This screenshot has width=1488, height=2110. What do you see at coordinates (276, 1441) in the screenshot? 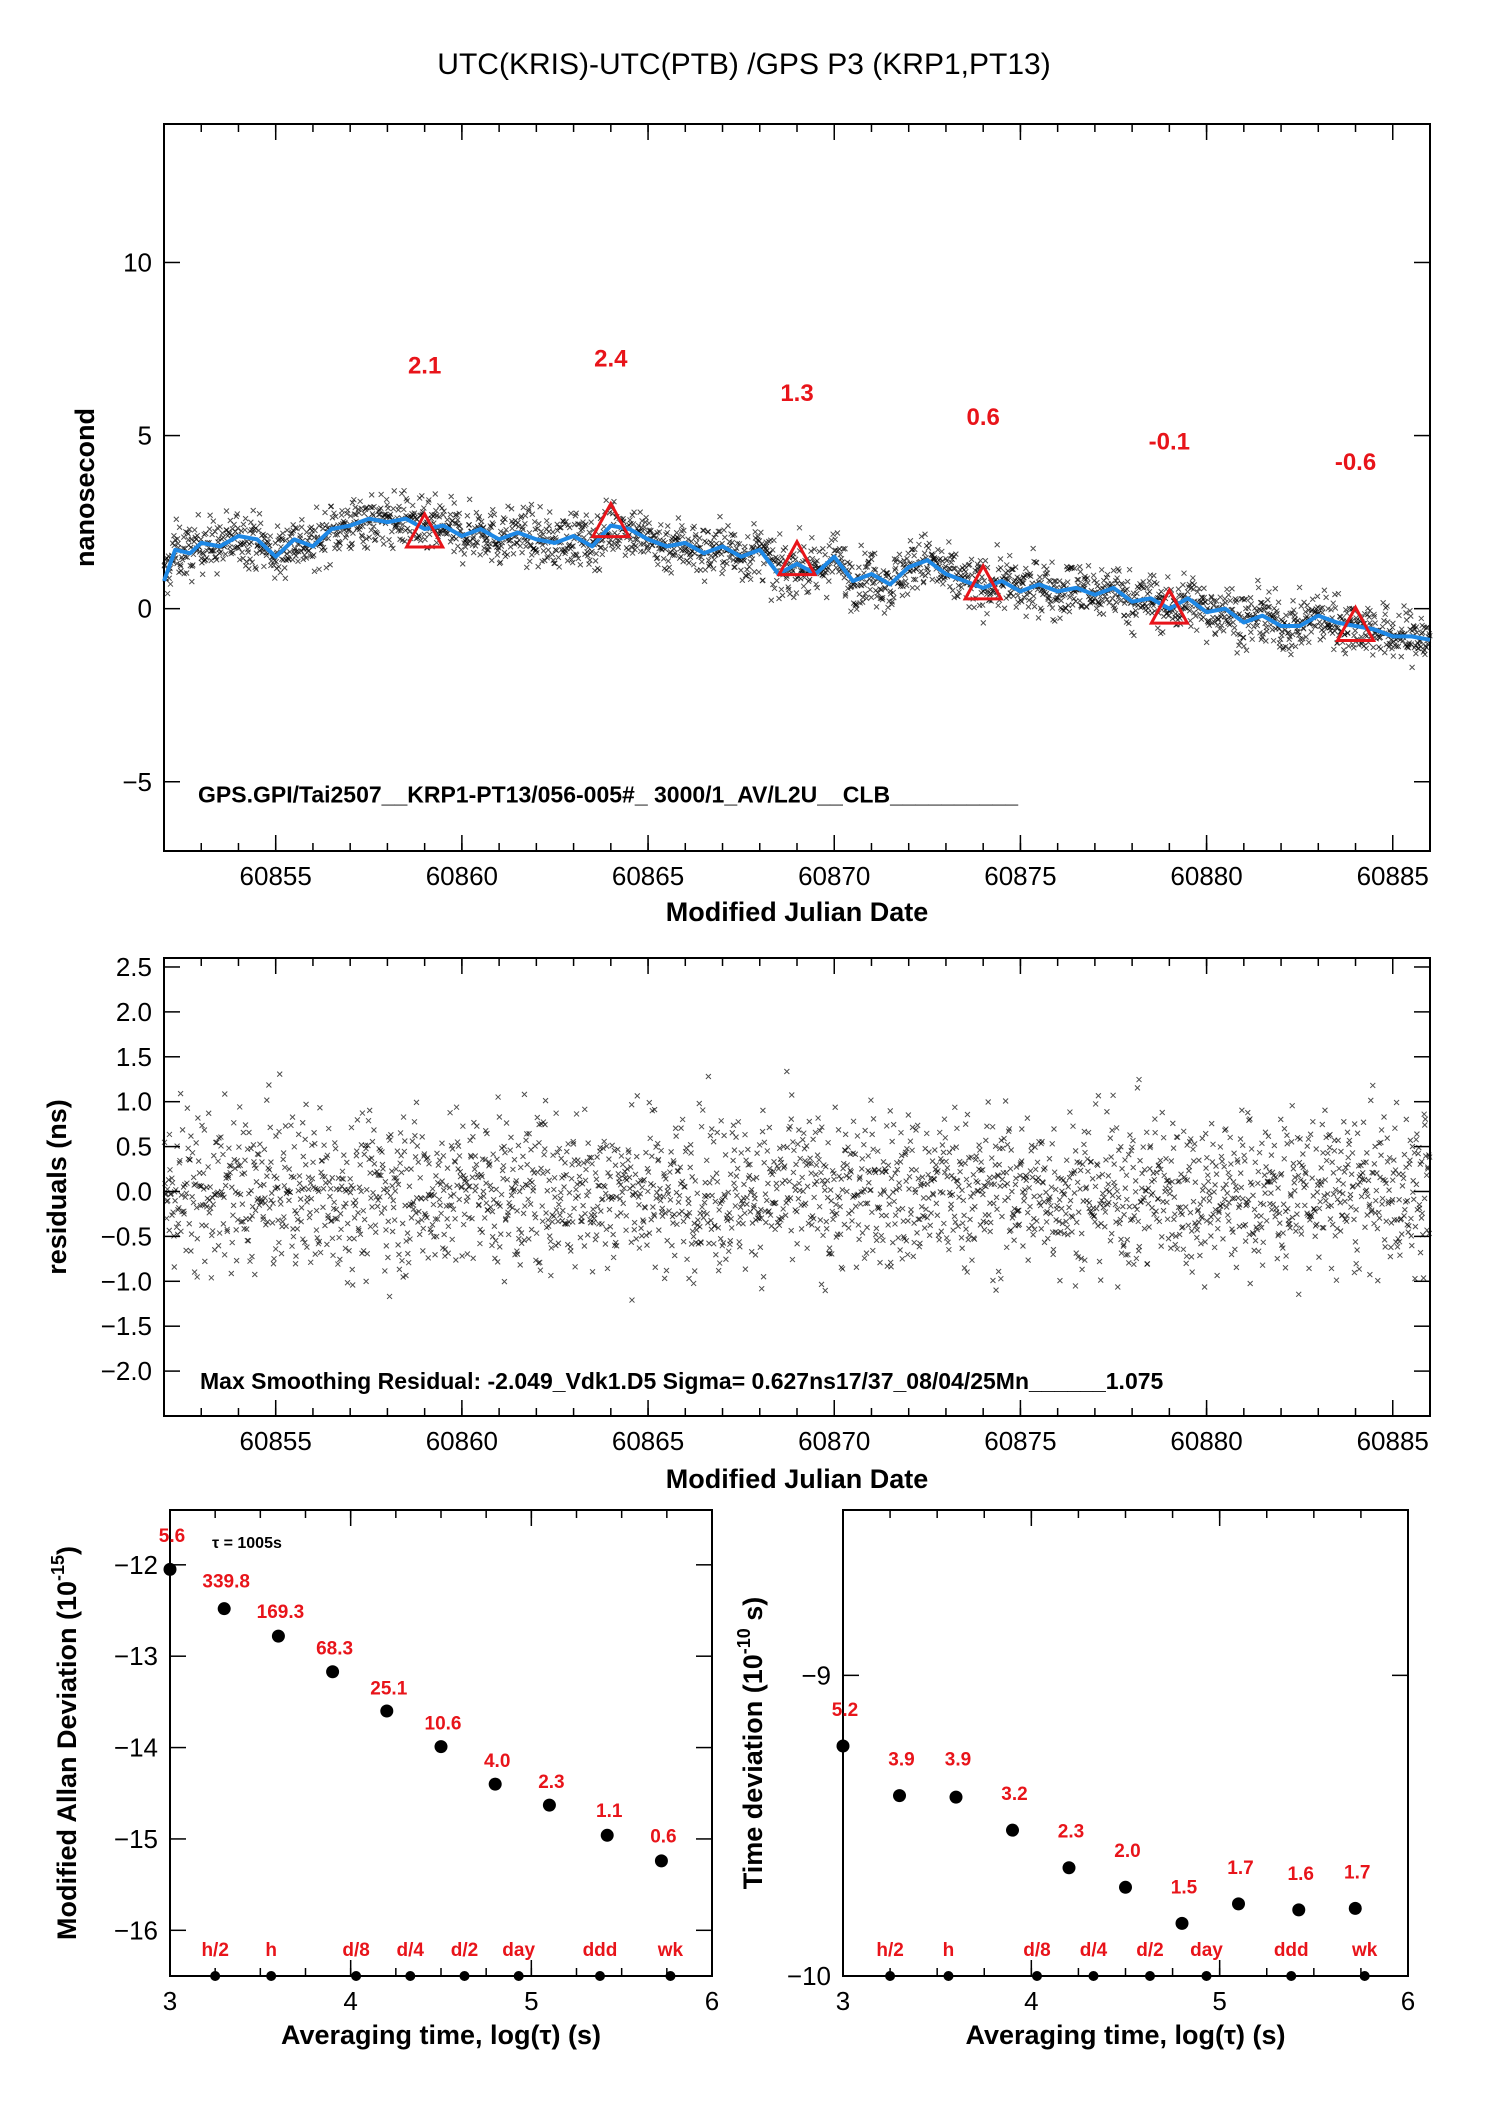
I see `residuals-x-tick-label: 60855` at bounding box center [276, 1441].